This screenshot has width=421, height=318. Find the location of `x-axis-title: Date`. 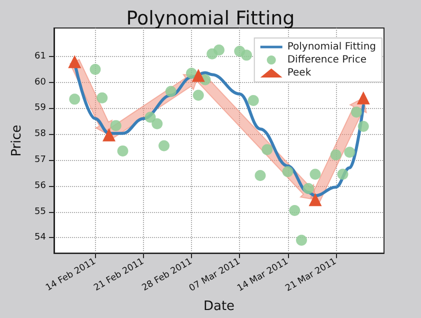

x-axis-title: Date is located at coordinates (219, 306).